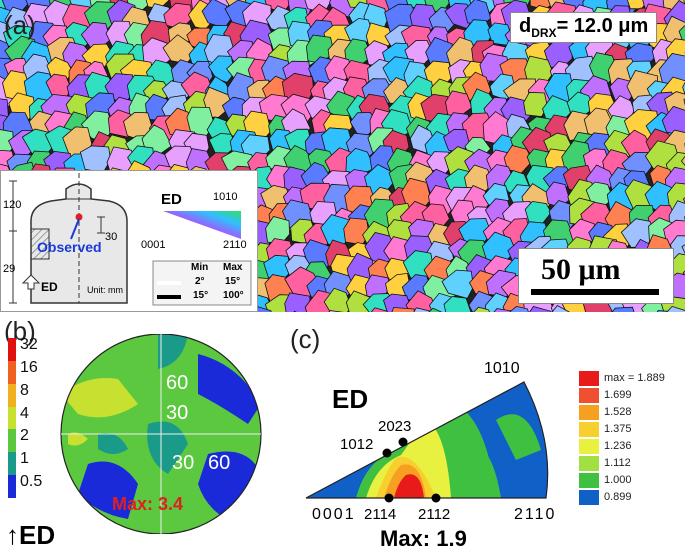 The height and width of the screenshot is (556, 685). I want to click on ed-arrow-icon, so click(31, 282).